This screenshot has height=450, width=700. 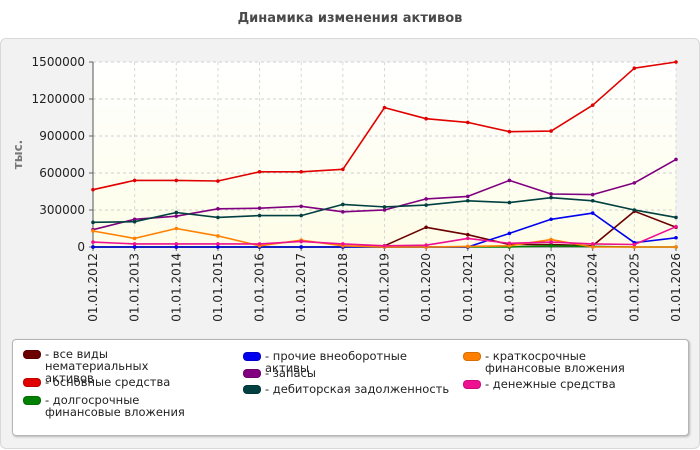 I want to click on legend-item: - основные средства, so click(x=108, y=382).